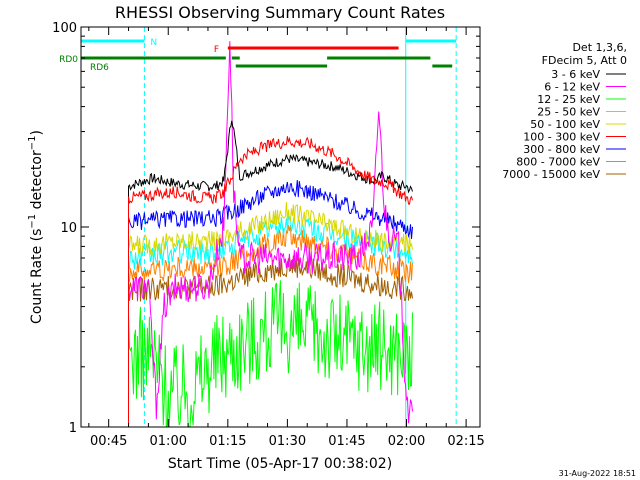 This screenshot has height=480, width=640. What do you see at coordinates (280, 464) in the screenshot?
I see `x-axis-label: Start Time (05-Apr-17 00:38:02)` at bounding box center [280, 464].